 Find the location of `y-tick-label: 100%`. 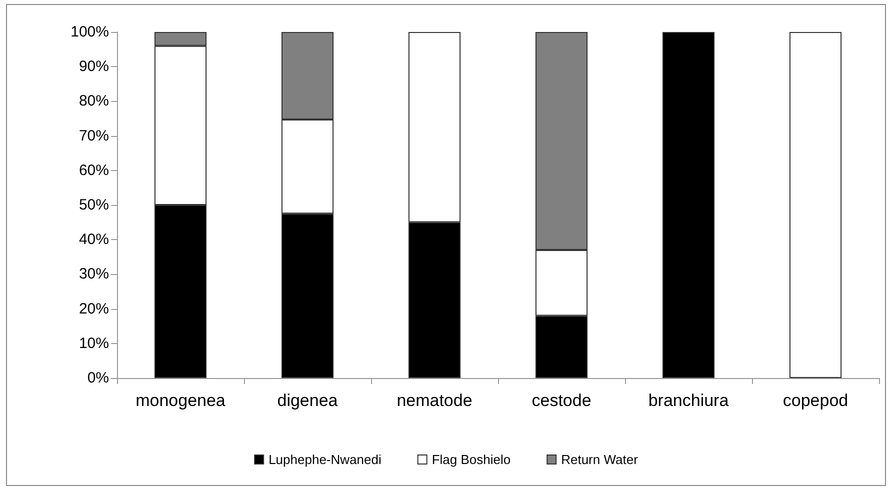

y-tick-label: 100% is located at coordinates (89, 32).